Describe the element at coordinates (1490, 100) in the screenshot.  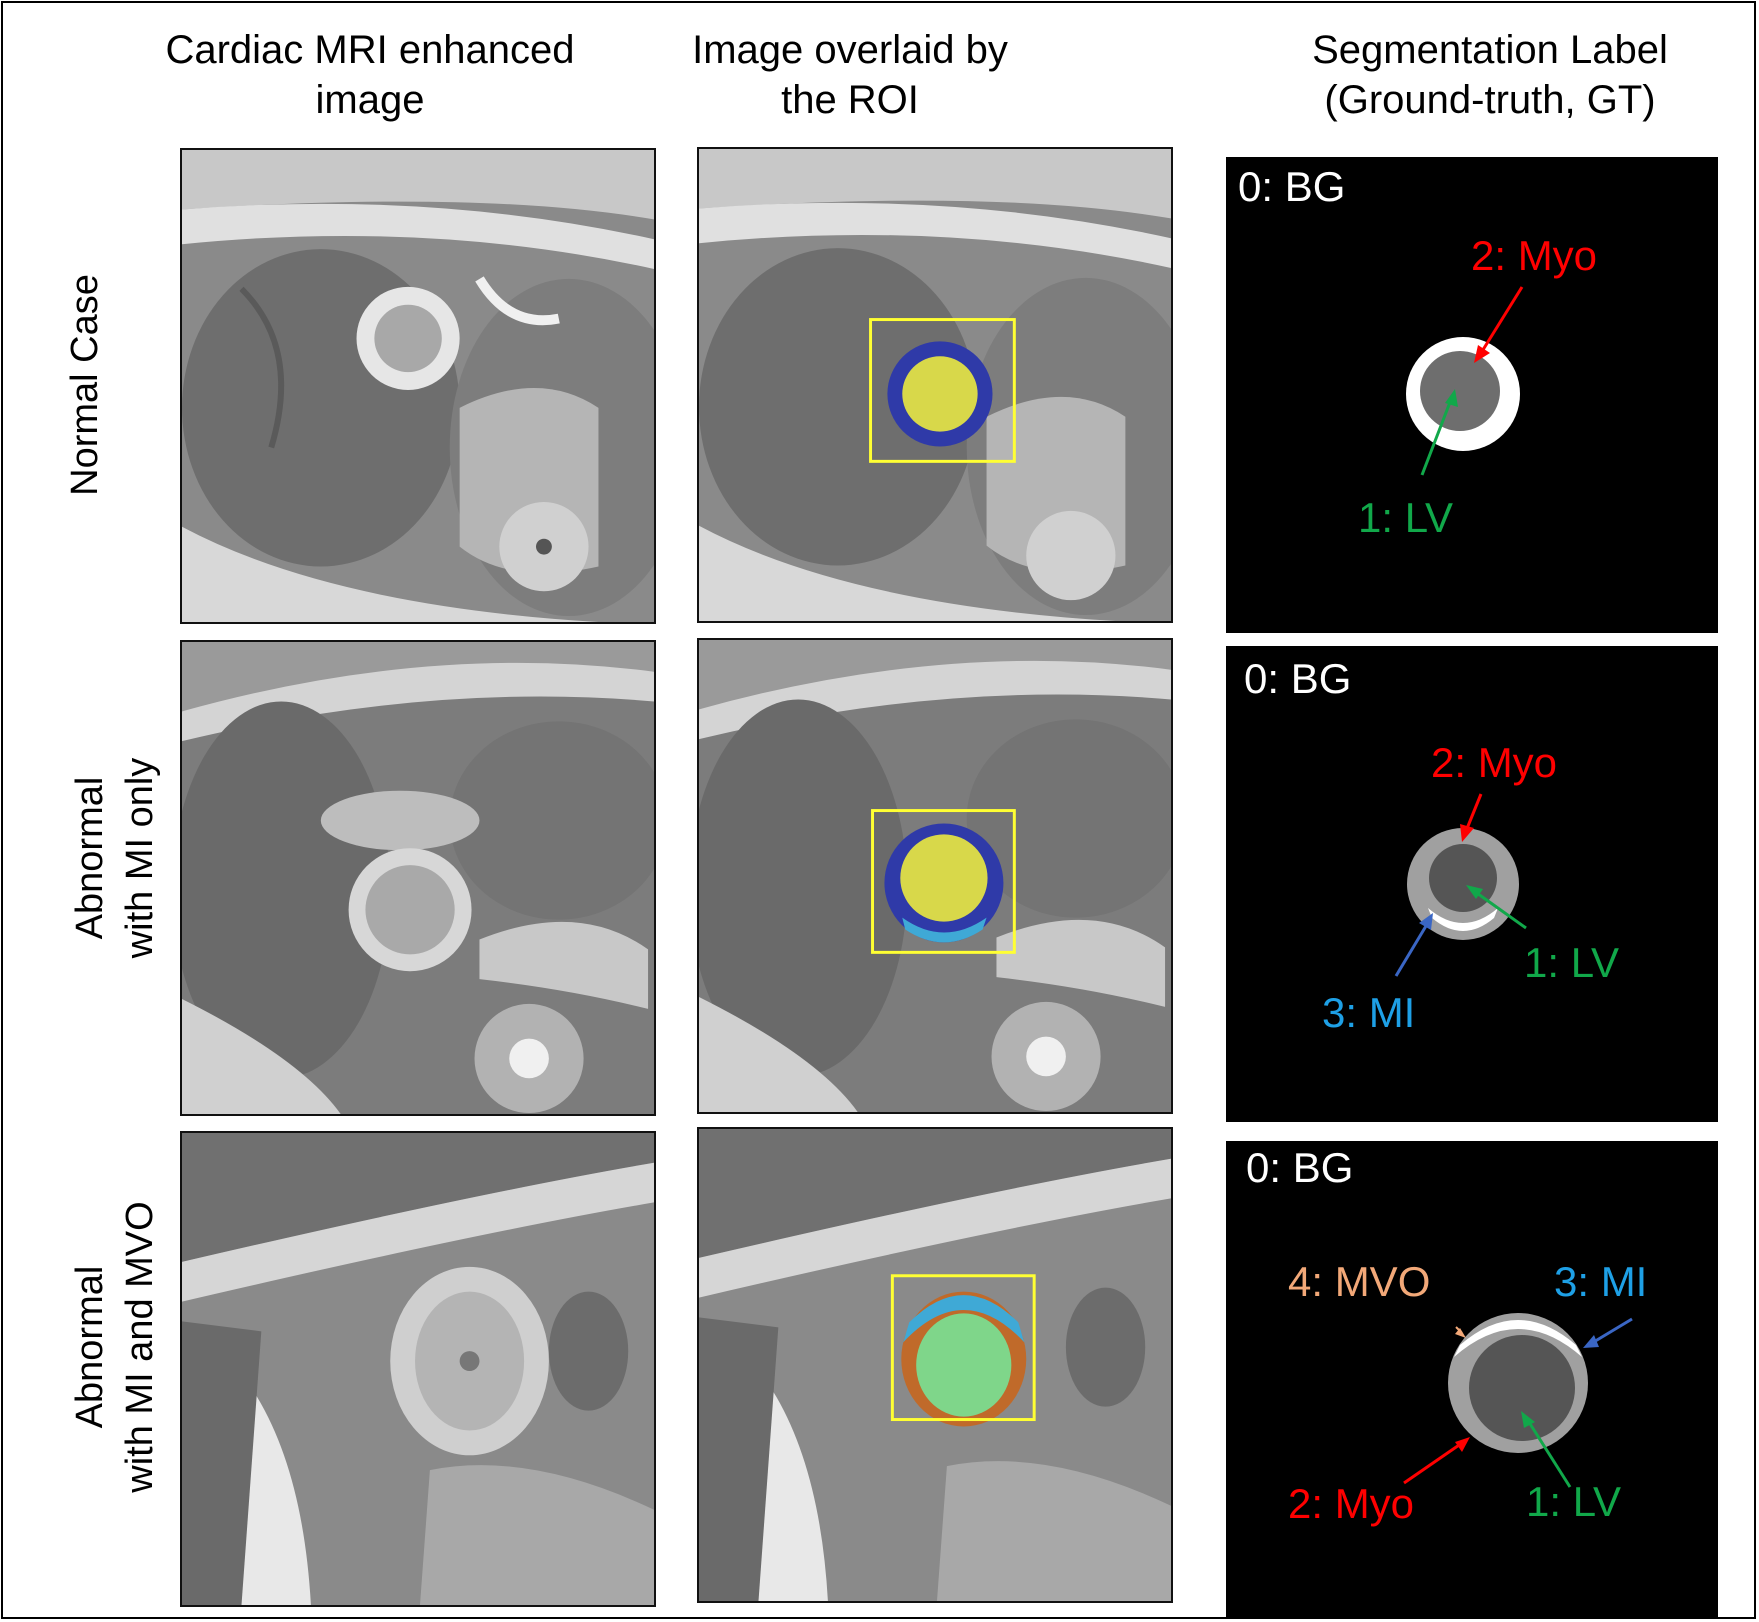
I see `header-label-line2: (Ground-truth, GT)` at that location.